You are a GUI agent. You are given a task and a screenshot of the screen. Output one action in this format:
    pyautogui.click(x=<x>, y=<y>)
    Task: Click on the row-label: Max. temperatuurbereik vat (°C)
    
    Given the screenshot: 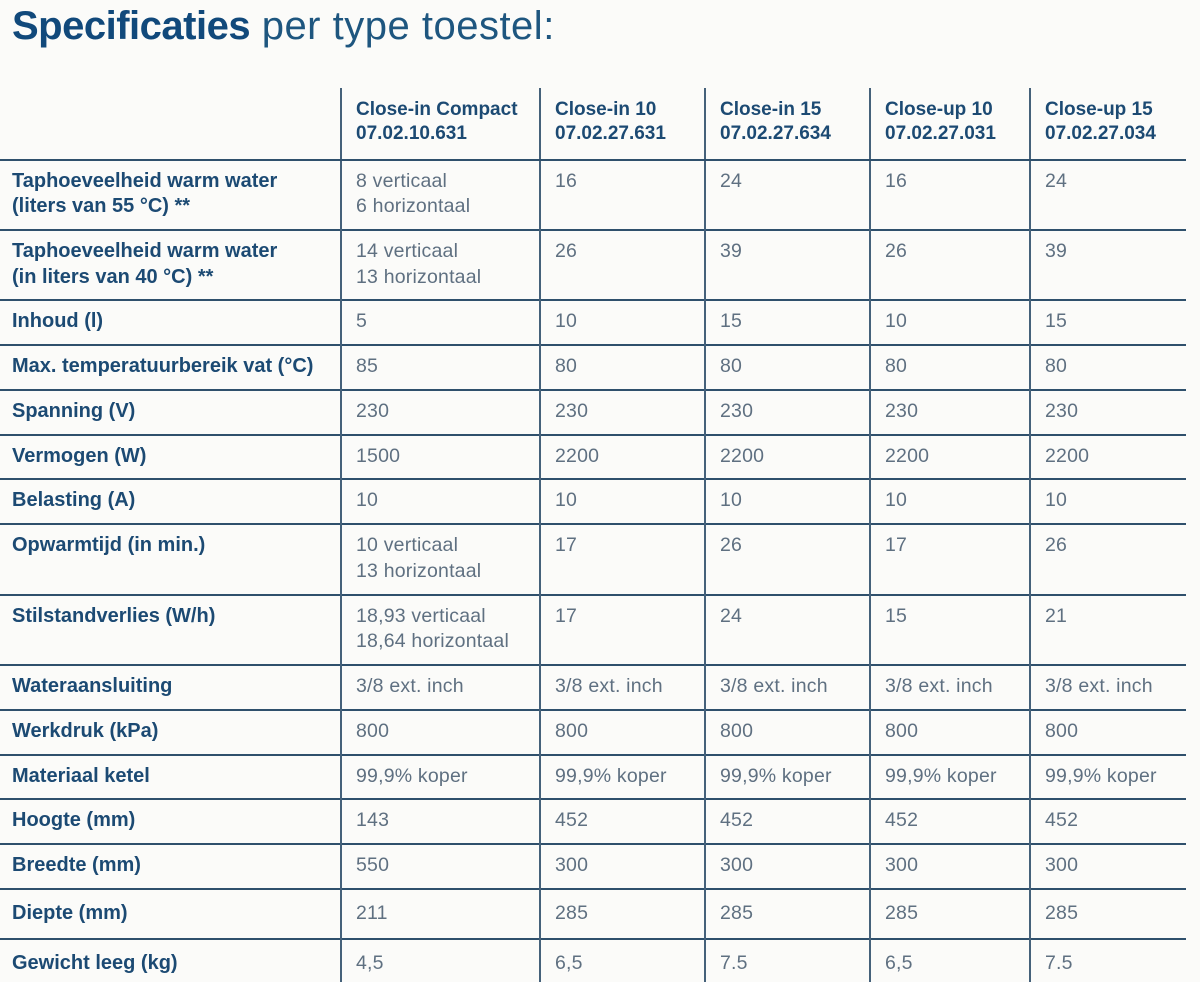 What is the action you would take?
    pyautogui.click(x=163, y=366)
    